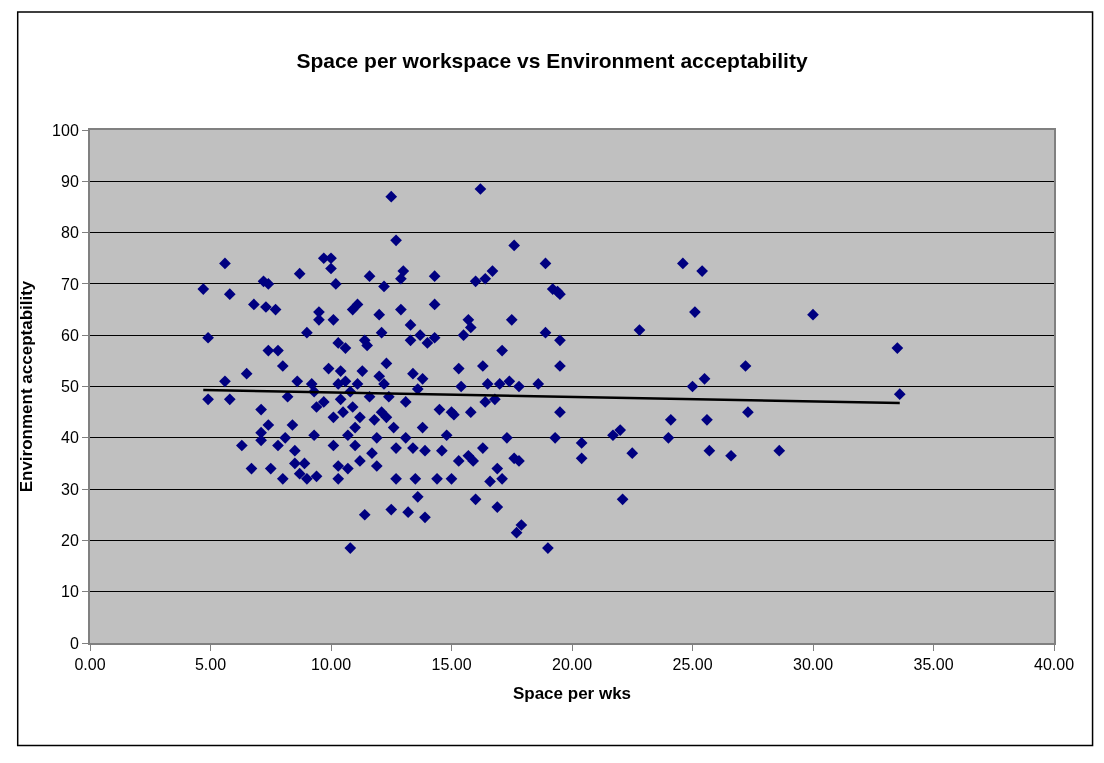 The width and height of the screenshot is (1104, 763). I want to click on x-axis-title: Space per wks, so click(572, 694).